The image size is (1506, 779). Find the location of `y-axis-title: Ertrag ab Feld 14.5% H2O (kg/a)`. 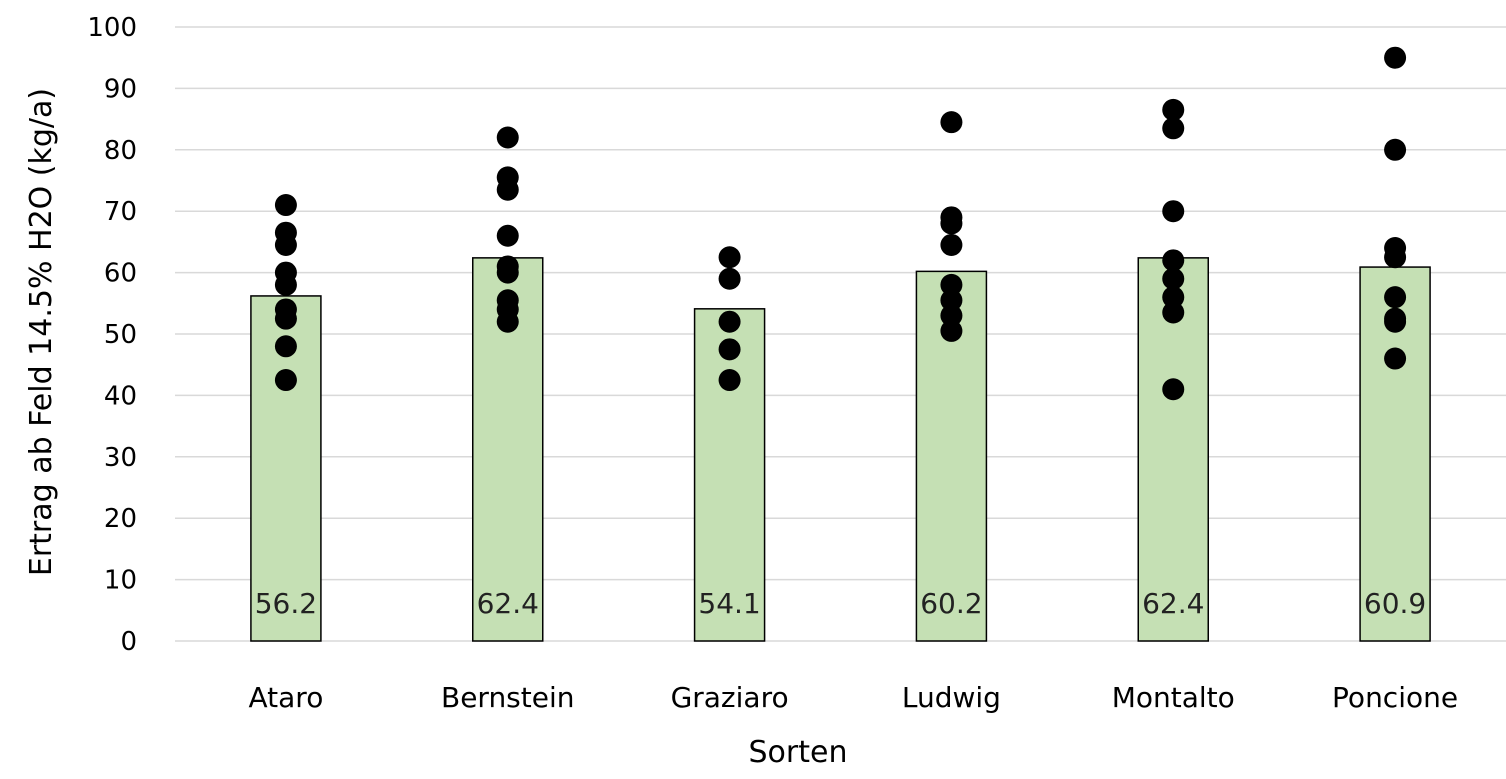

y-axis-title: Ertrag ab Feld 14.5% H2O (kg/a) is located at coordinates (41, 332).